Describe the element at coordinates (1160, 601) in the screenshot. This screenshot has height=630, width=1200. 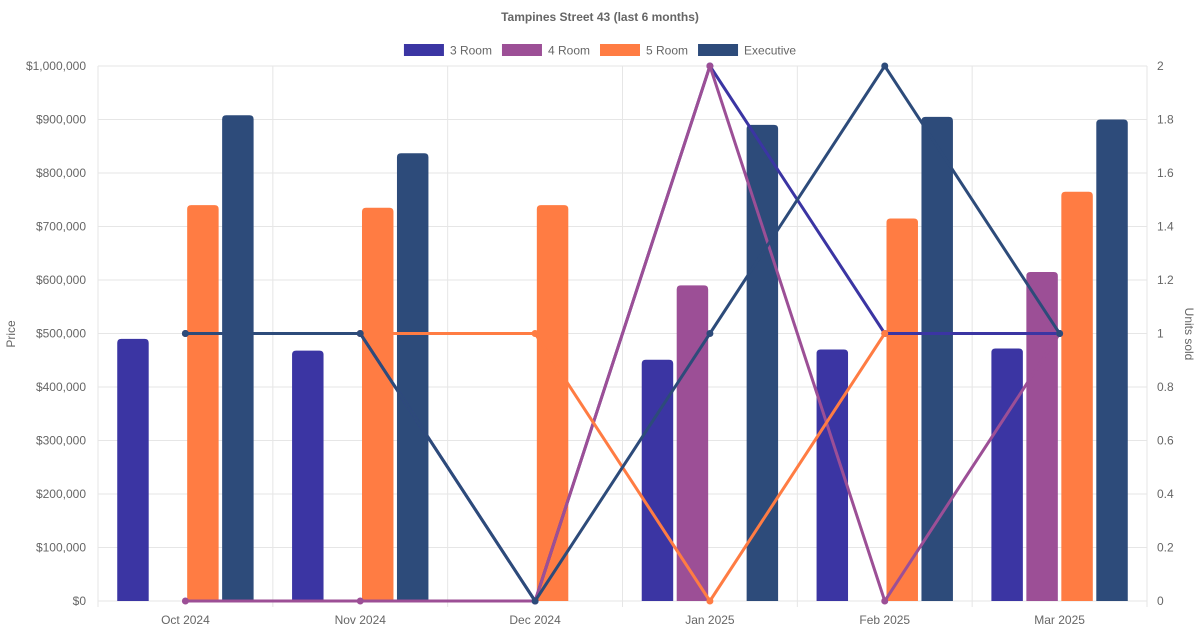
I see `y2-tick-label: 0` at that location.